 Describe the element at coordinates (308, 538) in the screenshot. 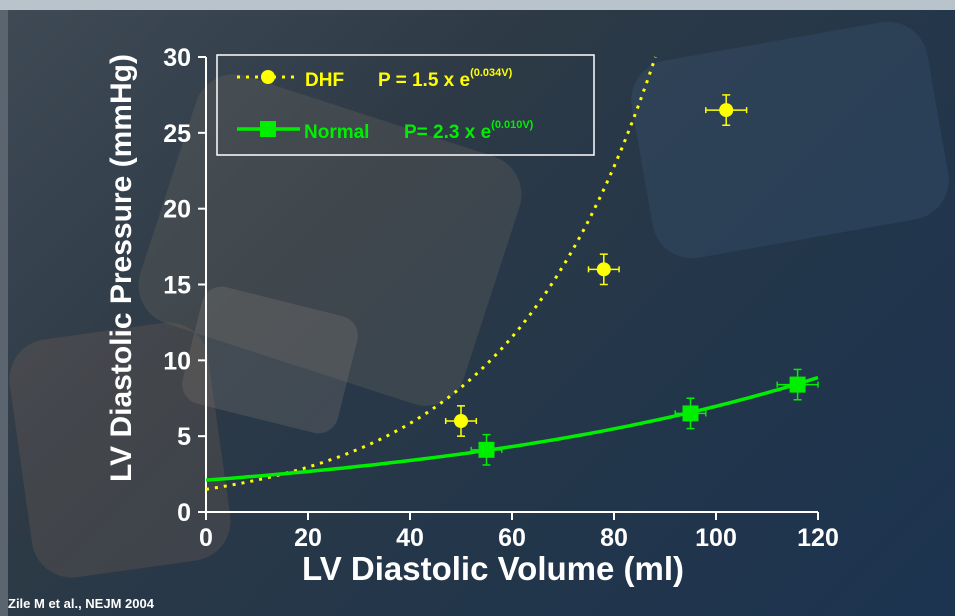

I see `x-tick-label: 20` at that location.